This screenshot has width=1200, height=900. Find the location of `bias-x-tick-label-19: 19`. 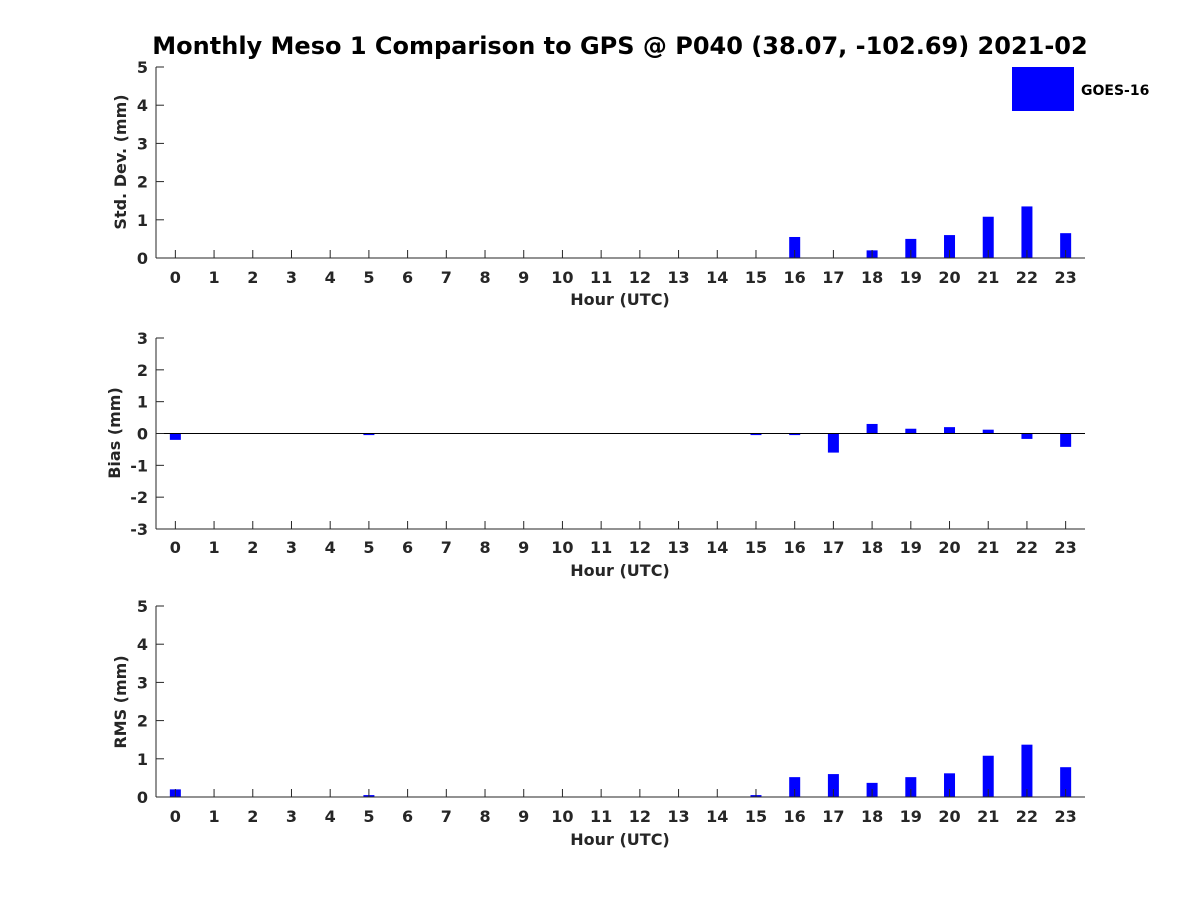

bias-x-tick-label-19: 19 is located at coordinates (911, 547).